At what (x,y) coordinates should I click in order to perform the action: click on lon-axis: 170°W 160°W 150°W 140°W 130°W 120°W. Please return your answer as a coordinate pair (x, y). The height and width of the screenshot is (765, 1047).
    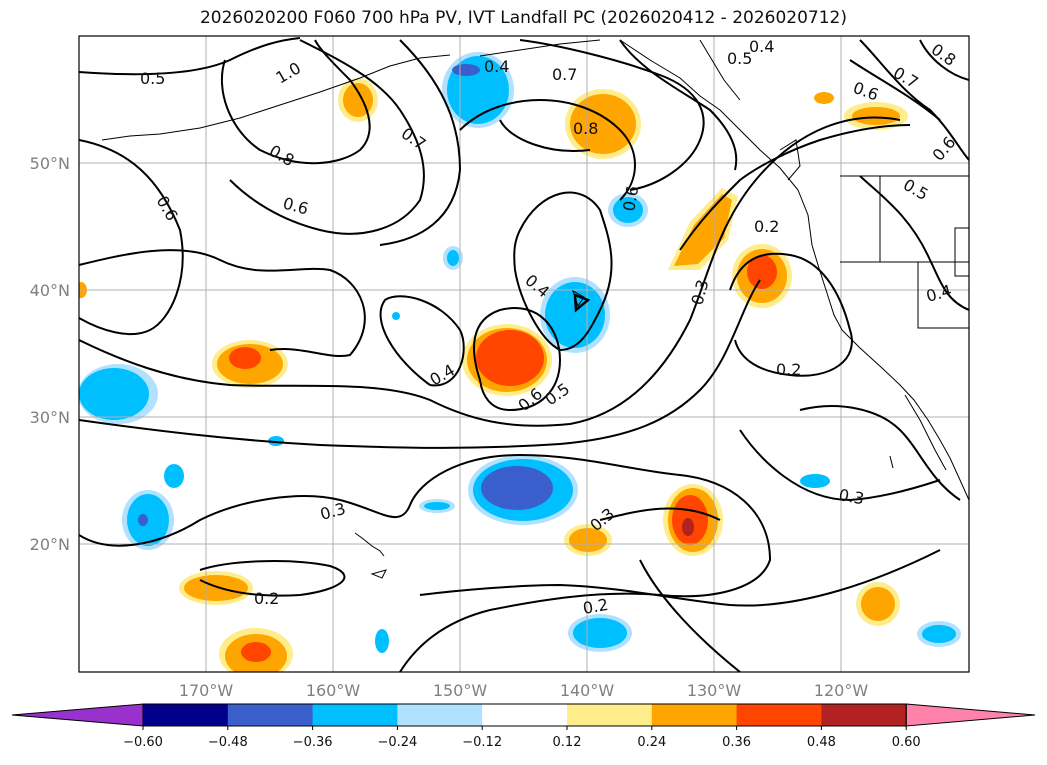
    Looking at the image, I should click on (524, 690).